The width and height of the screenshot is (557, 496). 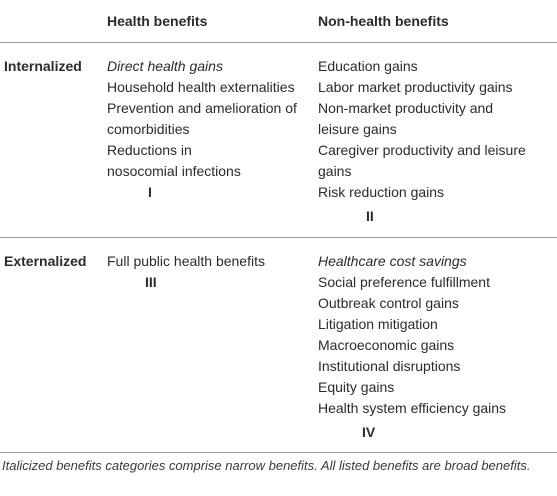 What do you see at coordinates (149, 150) in the screenshot?
I see `cell-line: Reductions in` at bounding box center [149, 150].